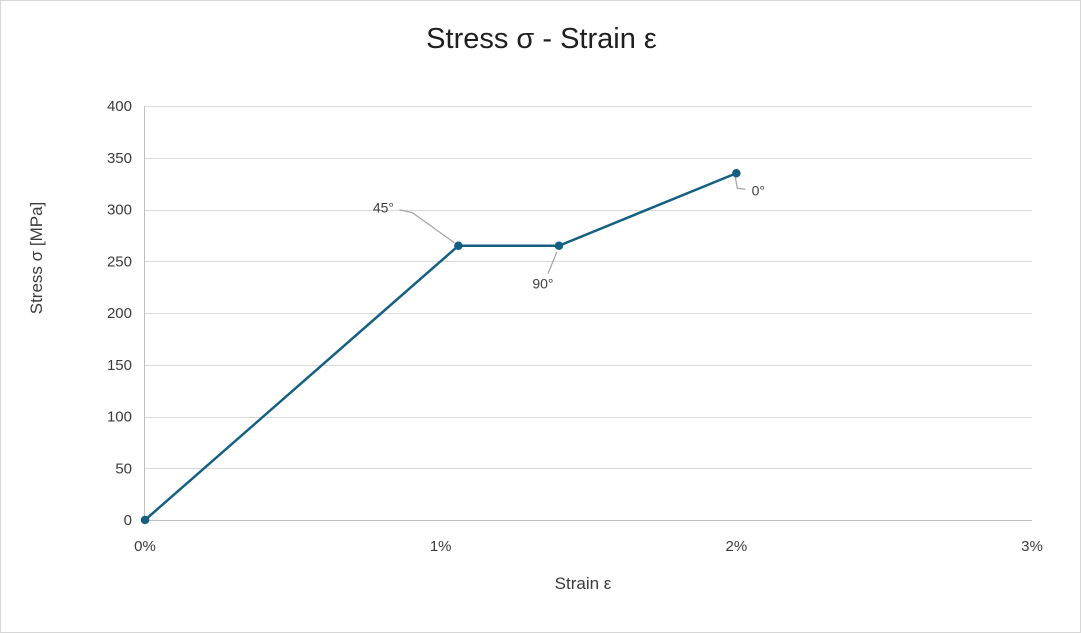  What do you see at coordinates (128, 520) in the screenshot?
I see `y-tick-label: 0` at bounding box center [128, 520].